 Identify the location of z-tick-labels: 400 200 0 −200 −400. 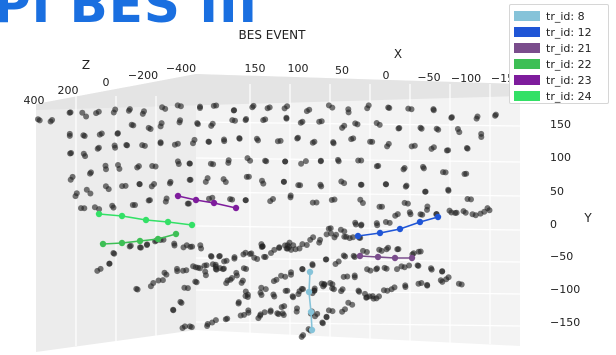
(110, 84).